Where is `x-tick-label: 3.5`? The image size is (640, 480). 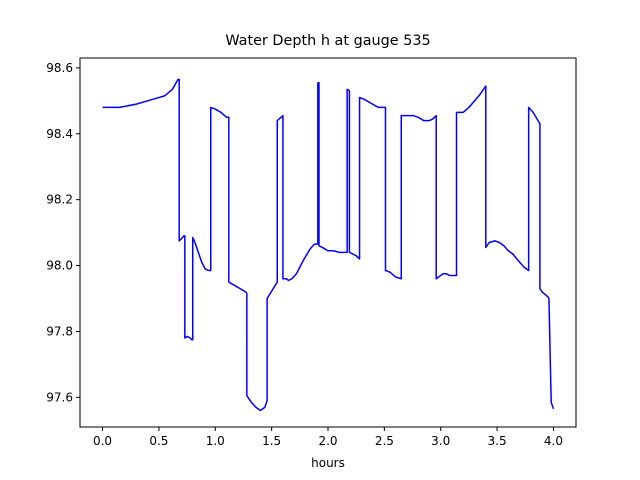
x-tick-label: 3.5 is located at coordinates (497, 441).